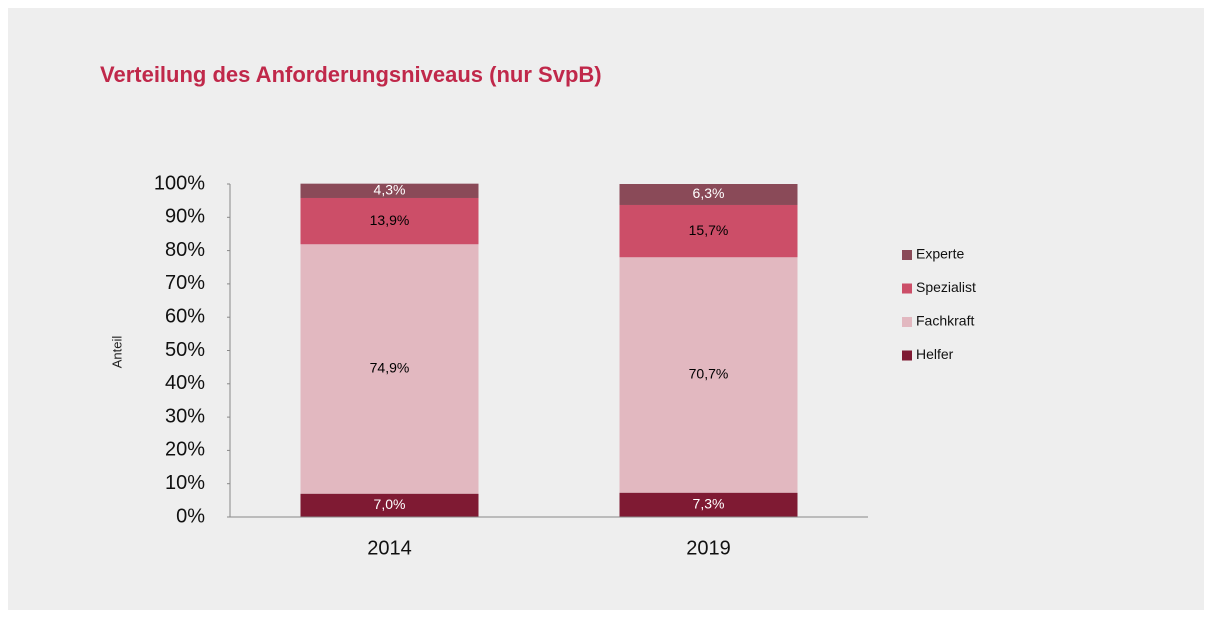 The width and height of the screenshot is (1212, 624). I want to click on value-label: 4,3%, so click(390, 190).